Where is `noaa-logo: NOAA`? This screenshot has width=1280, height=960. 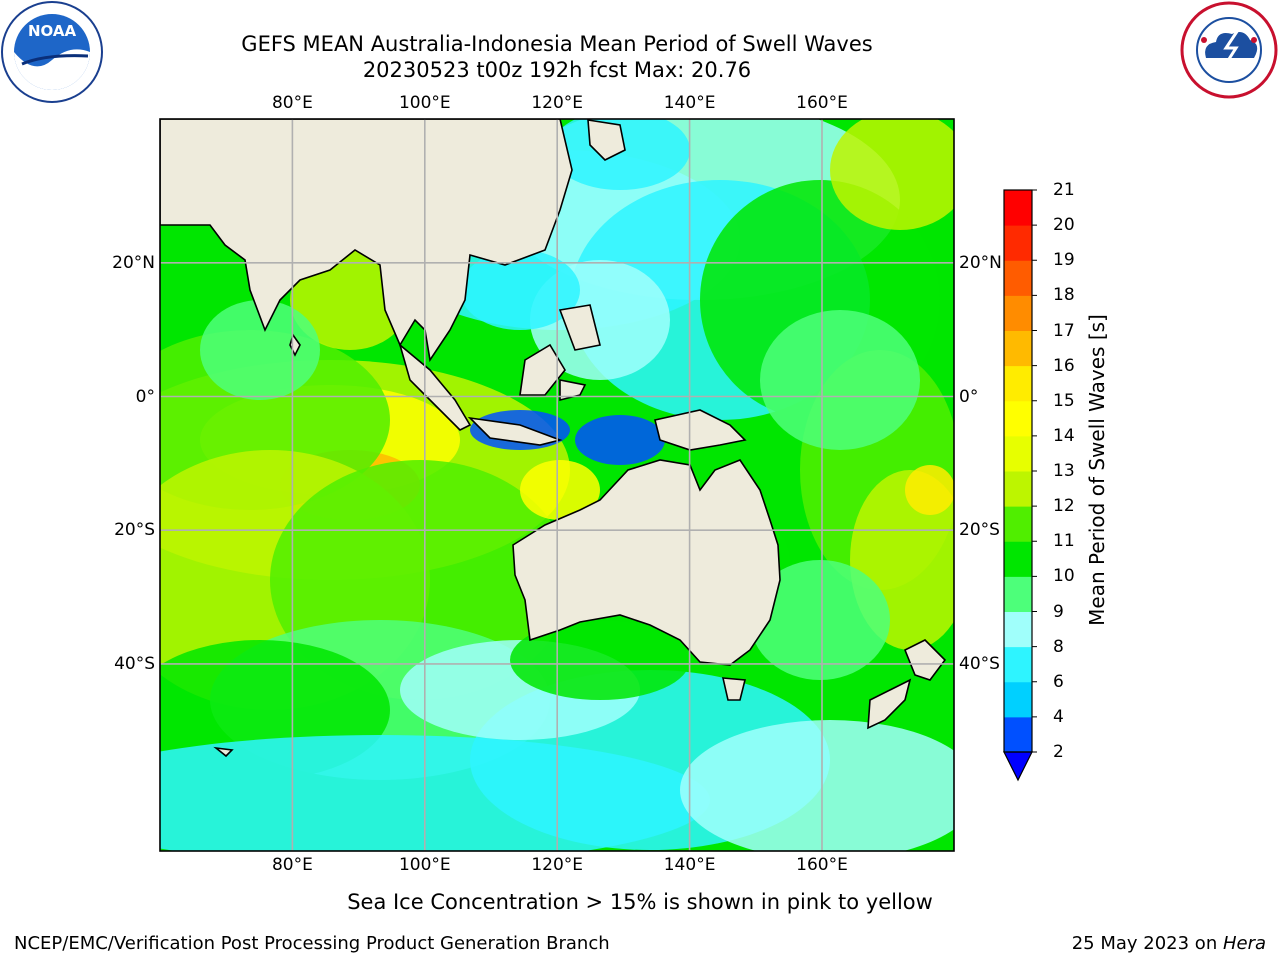
noaa-logo: NOAA is located at coordinates (52, 52).